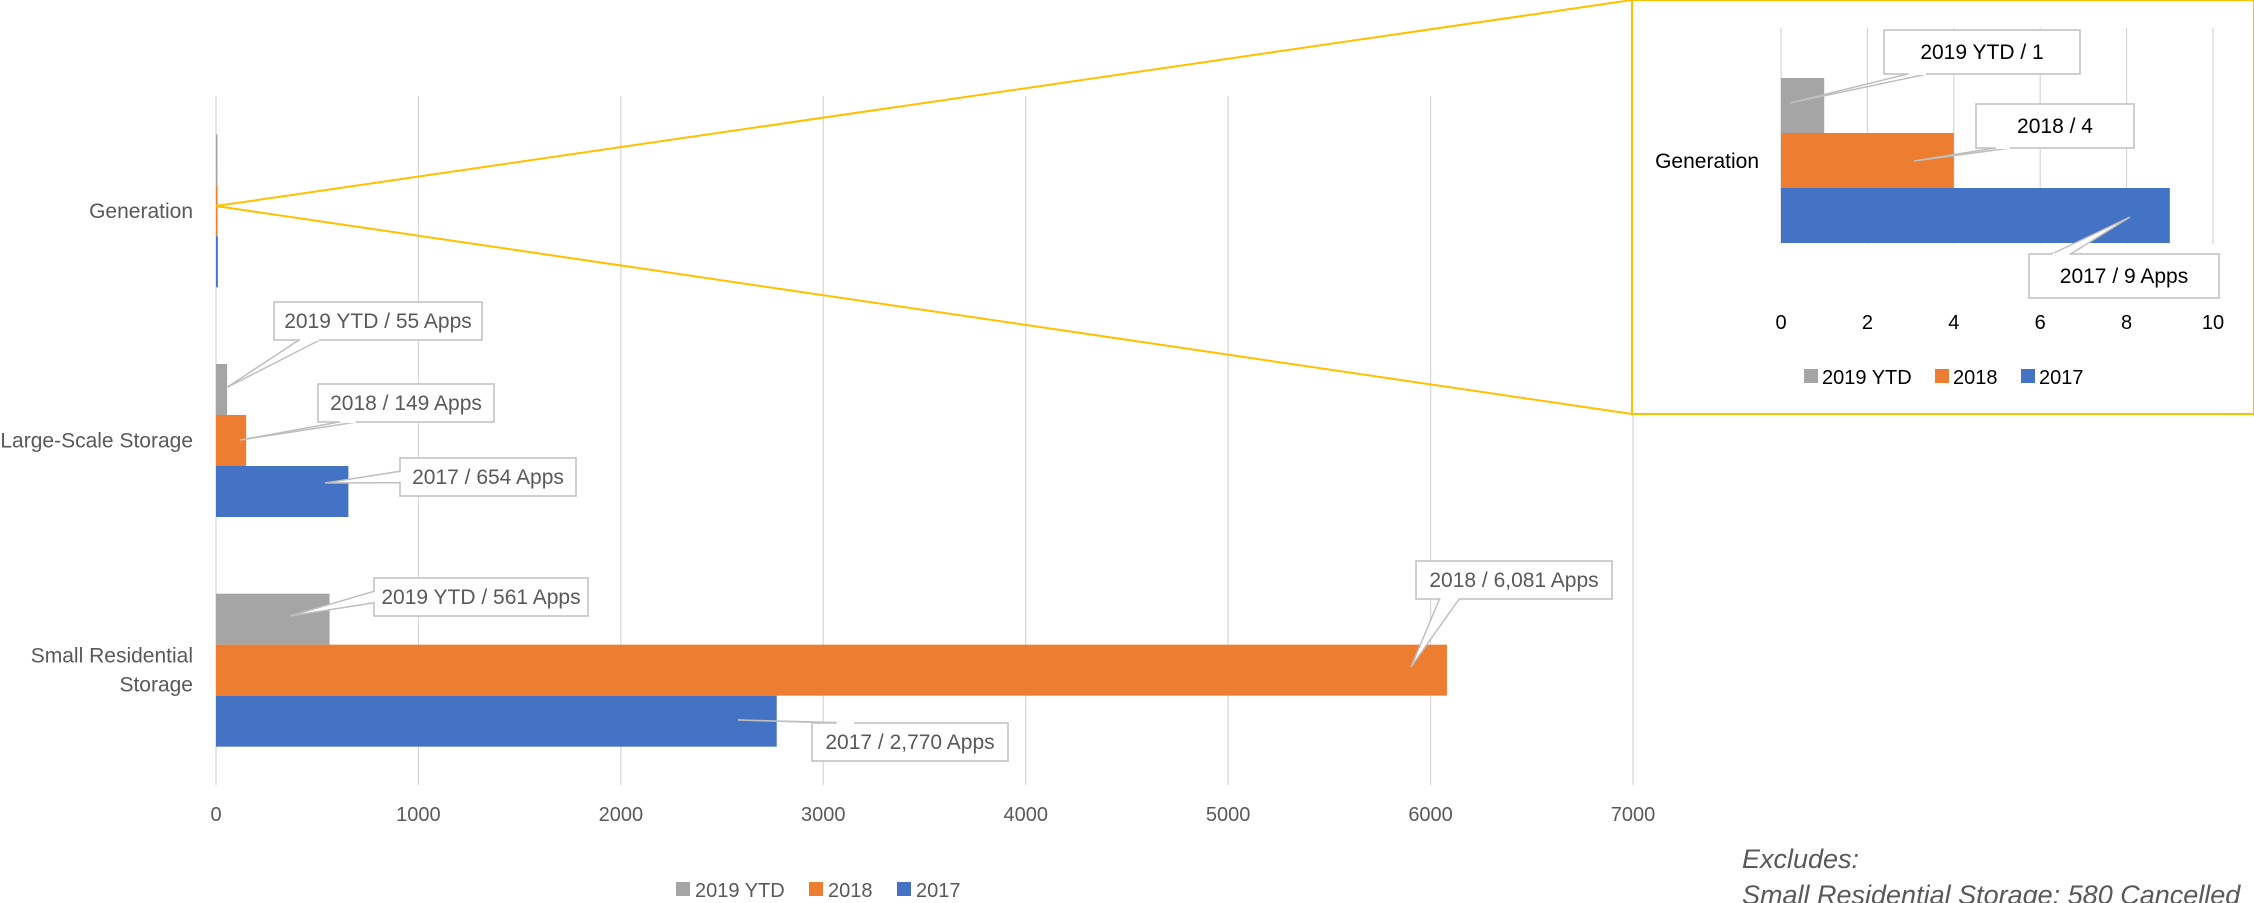 The image size is (2254, 903). I want to click on main-bar-generation-2019-ytd, so click(217, 160).